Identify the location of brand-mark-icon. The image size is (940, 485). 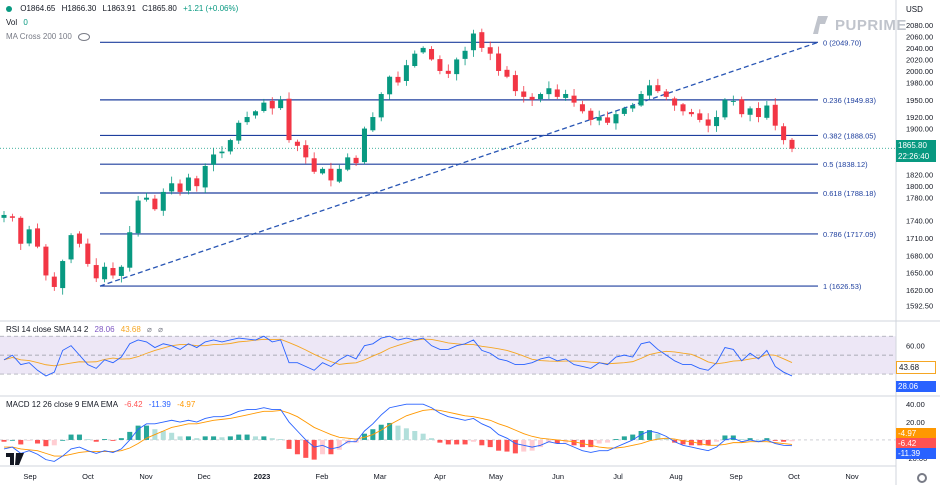
(820, 25).